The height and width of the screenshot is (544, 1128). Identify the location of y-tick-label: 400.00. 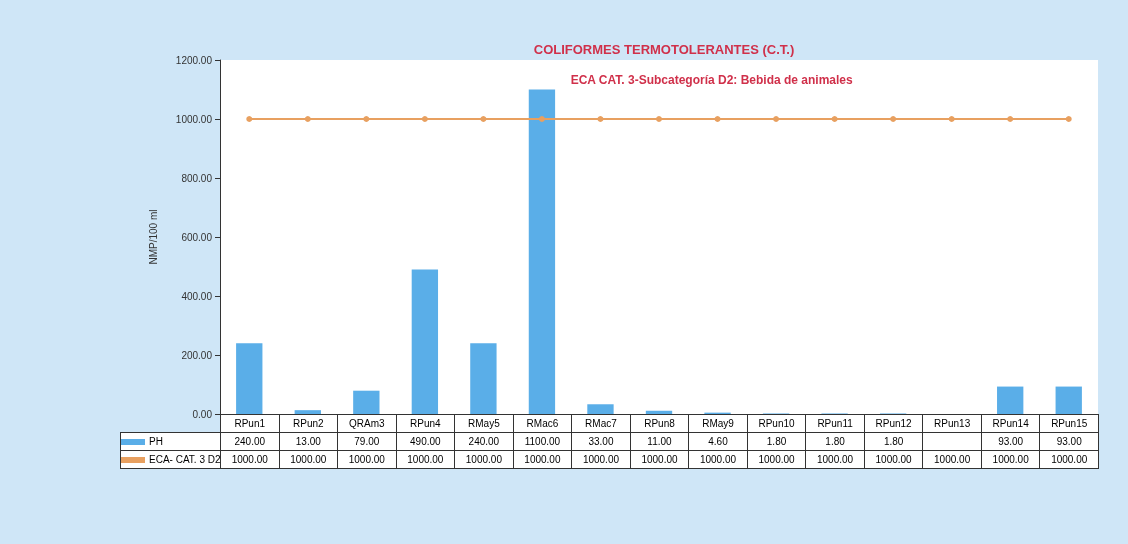
(197, 296).